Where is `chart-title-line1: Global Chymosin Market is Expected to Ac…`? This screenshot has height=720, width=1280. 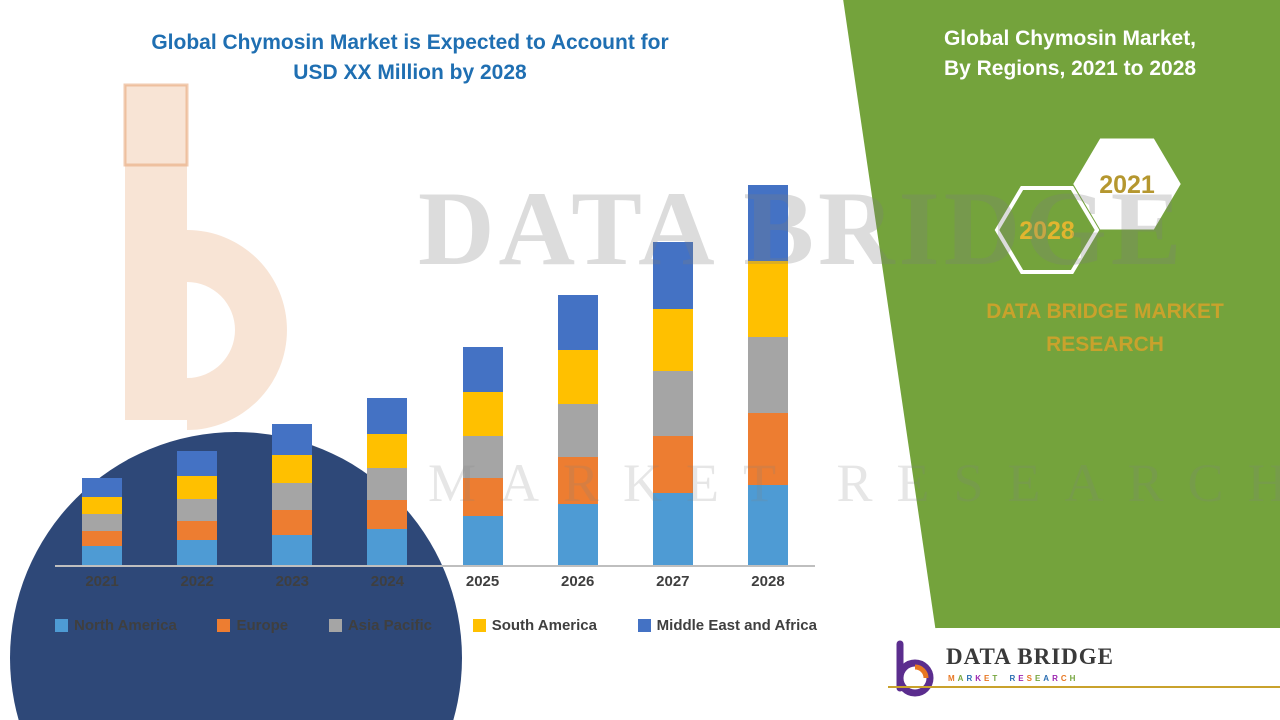 chart-title-line1: Global Chymosin Market is Expected to Ac… is located at coordinates (410, 42).